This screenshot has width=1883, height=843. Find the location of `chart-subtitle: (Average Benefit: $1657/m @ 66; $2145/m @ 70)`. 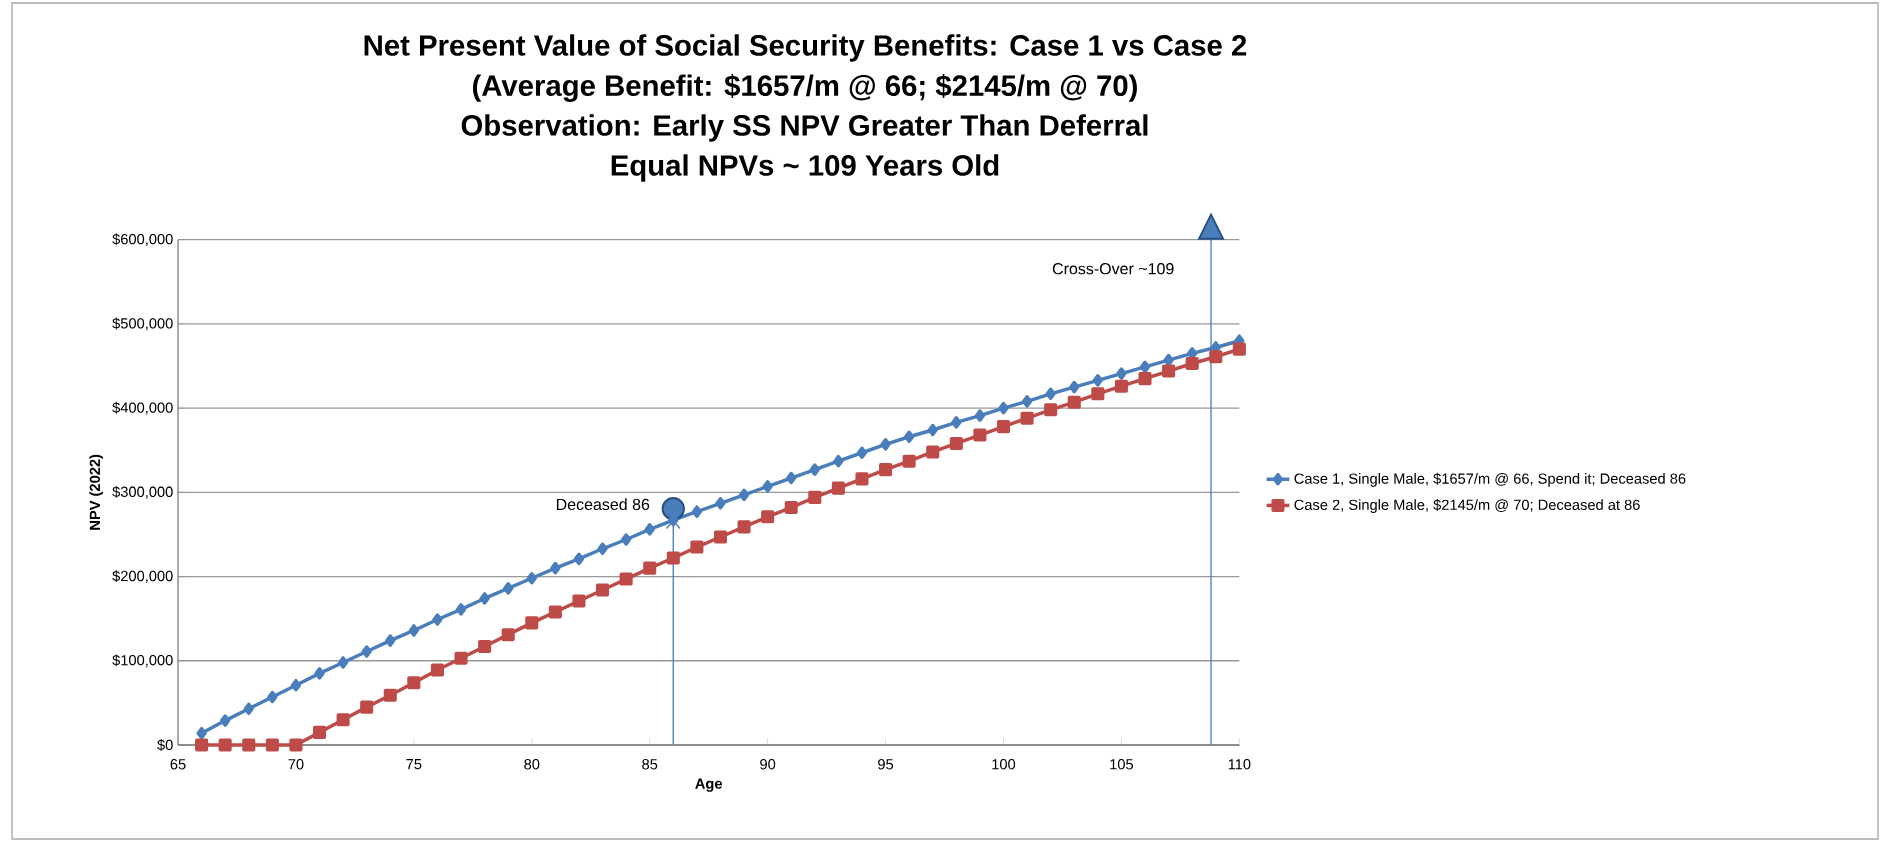

chart-subtitle: (Average Benefit: $1657/m @ 66; $2145/m @ 70) is located at coordinates (804, 88).